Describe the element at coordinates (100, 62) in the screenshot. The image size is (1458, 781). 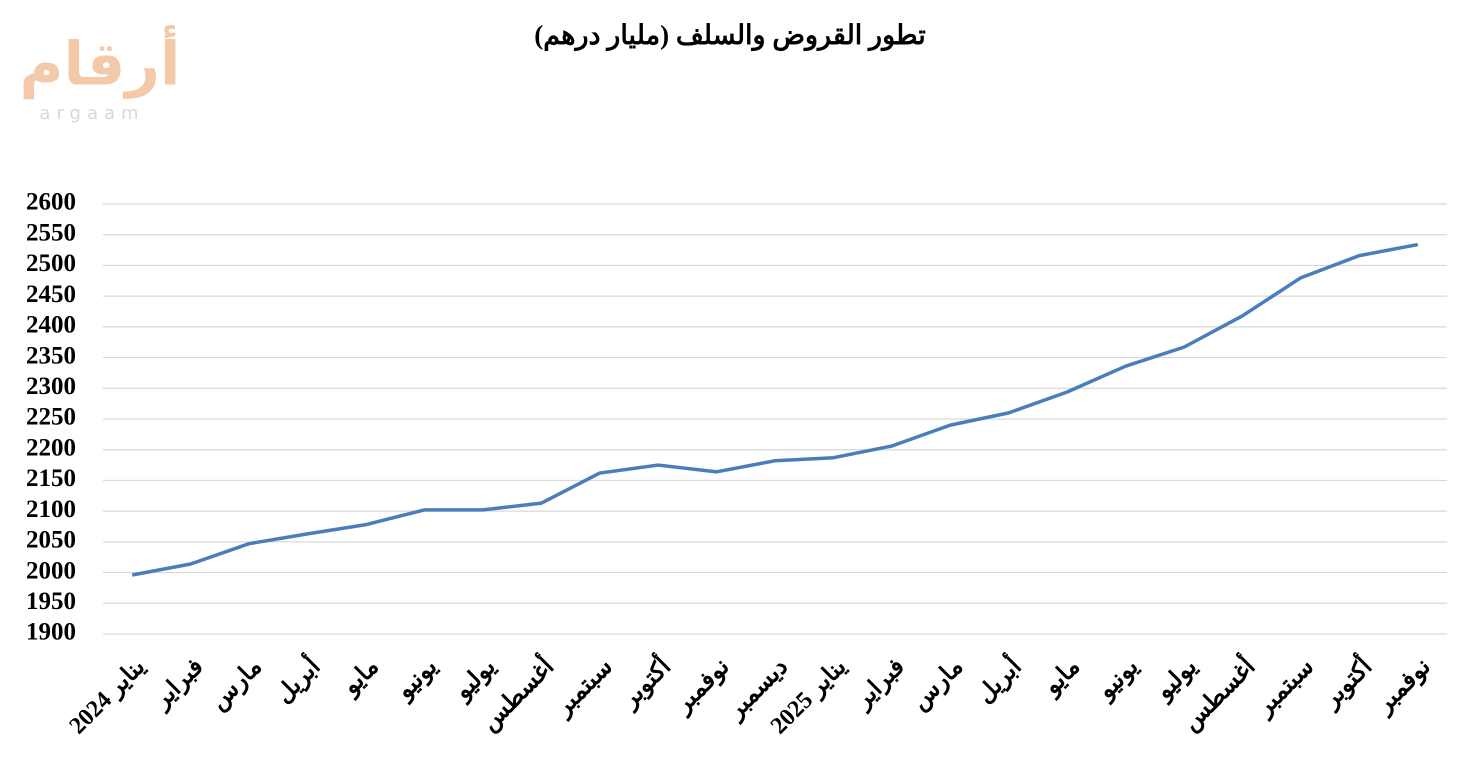
I see `logo-arabic: أرقام` at that location.